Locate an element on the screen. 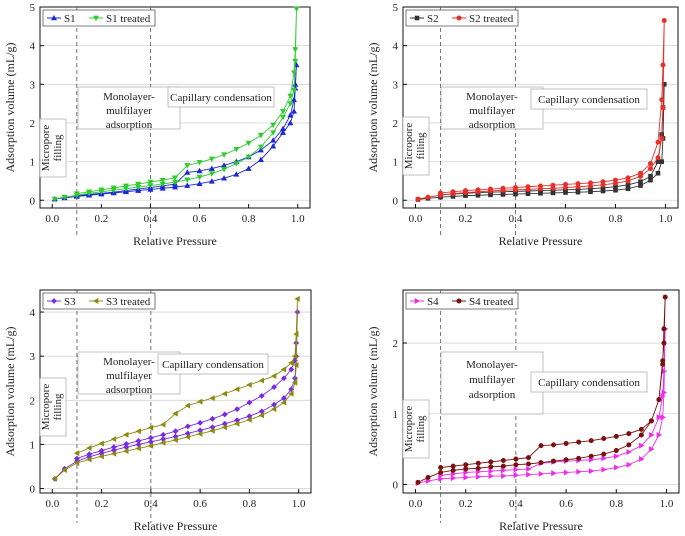 Image resolution: width=685 pixels, height=536 pixels. monolayer-label: mulfilayer is located at coordinates (129, 111).